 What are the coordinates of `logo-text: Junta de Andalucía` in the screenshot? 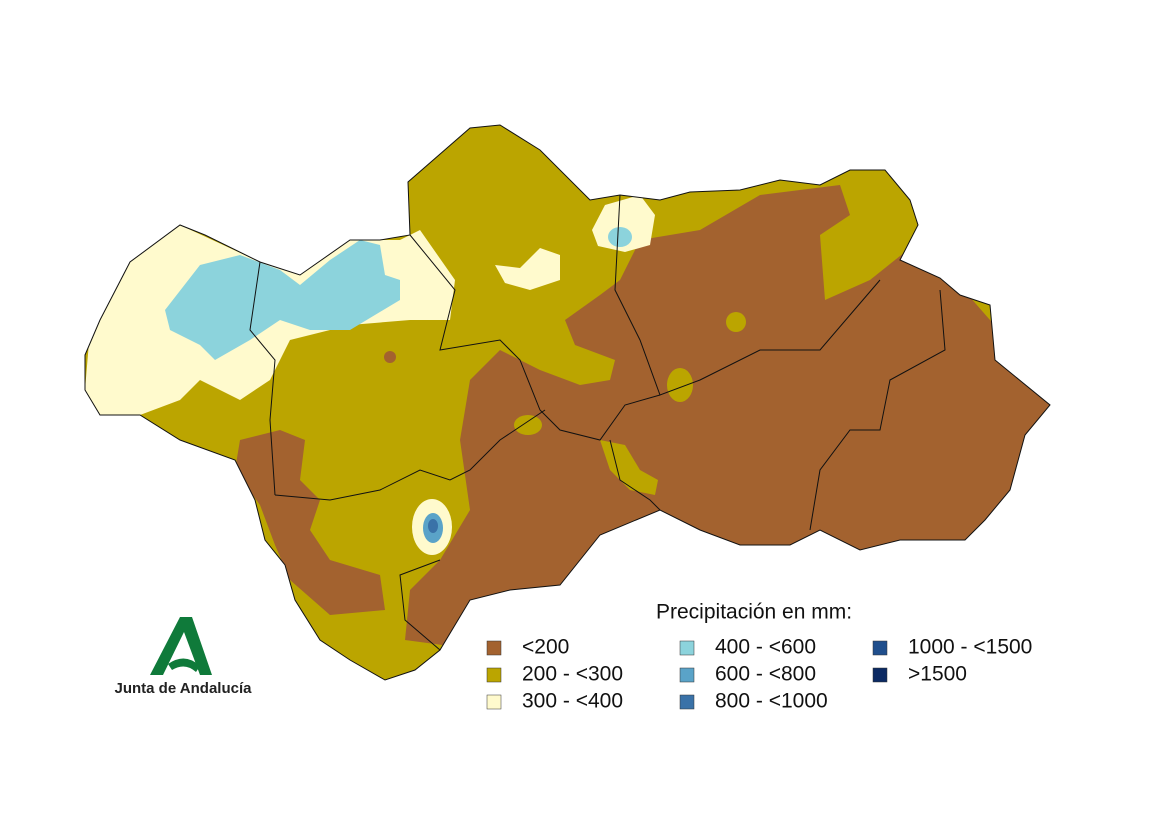 It's located at (184, 688).